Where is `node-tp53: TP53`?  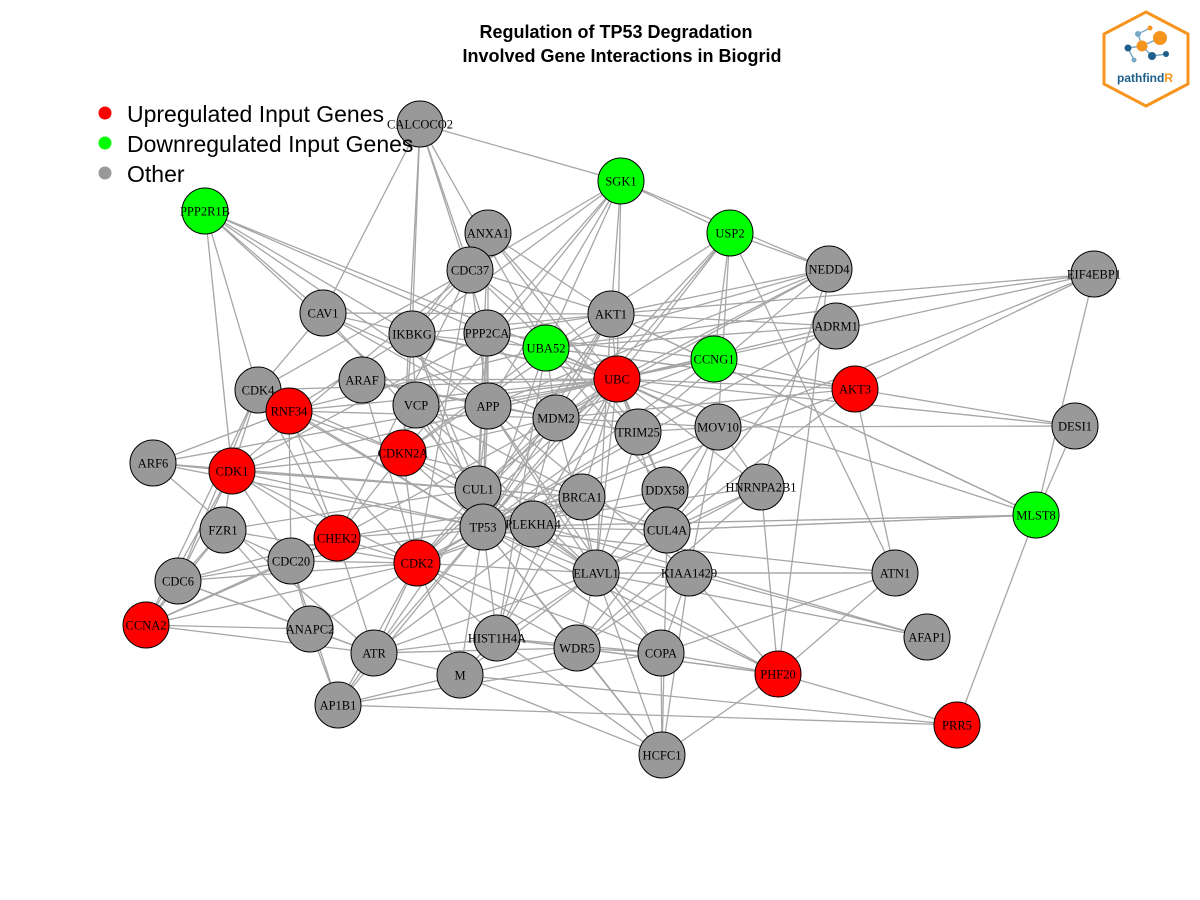
node-tp53: TP53 is located at coordinates (483, 527).